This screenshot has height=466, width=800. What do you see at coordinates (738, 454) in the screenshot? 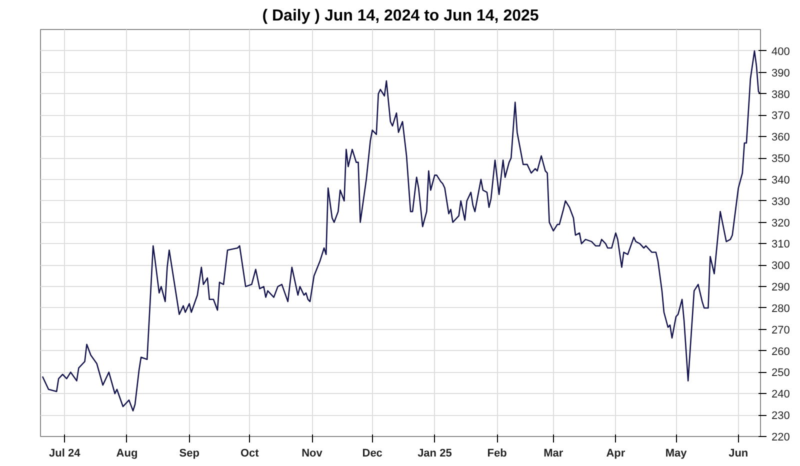
I see `x-tick-label: Jun` at bounding box center [738, 454].